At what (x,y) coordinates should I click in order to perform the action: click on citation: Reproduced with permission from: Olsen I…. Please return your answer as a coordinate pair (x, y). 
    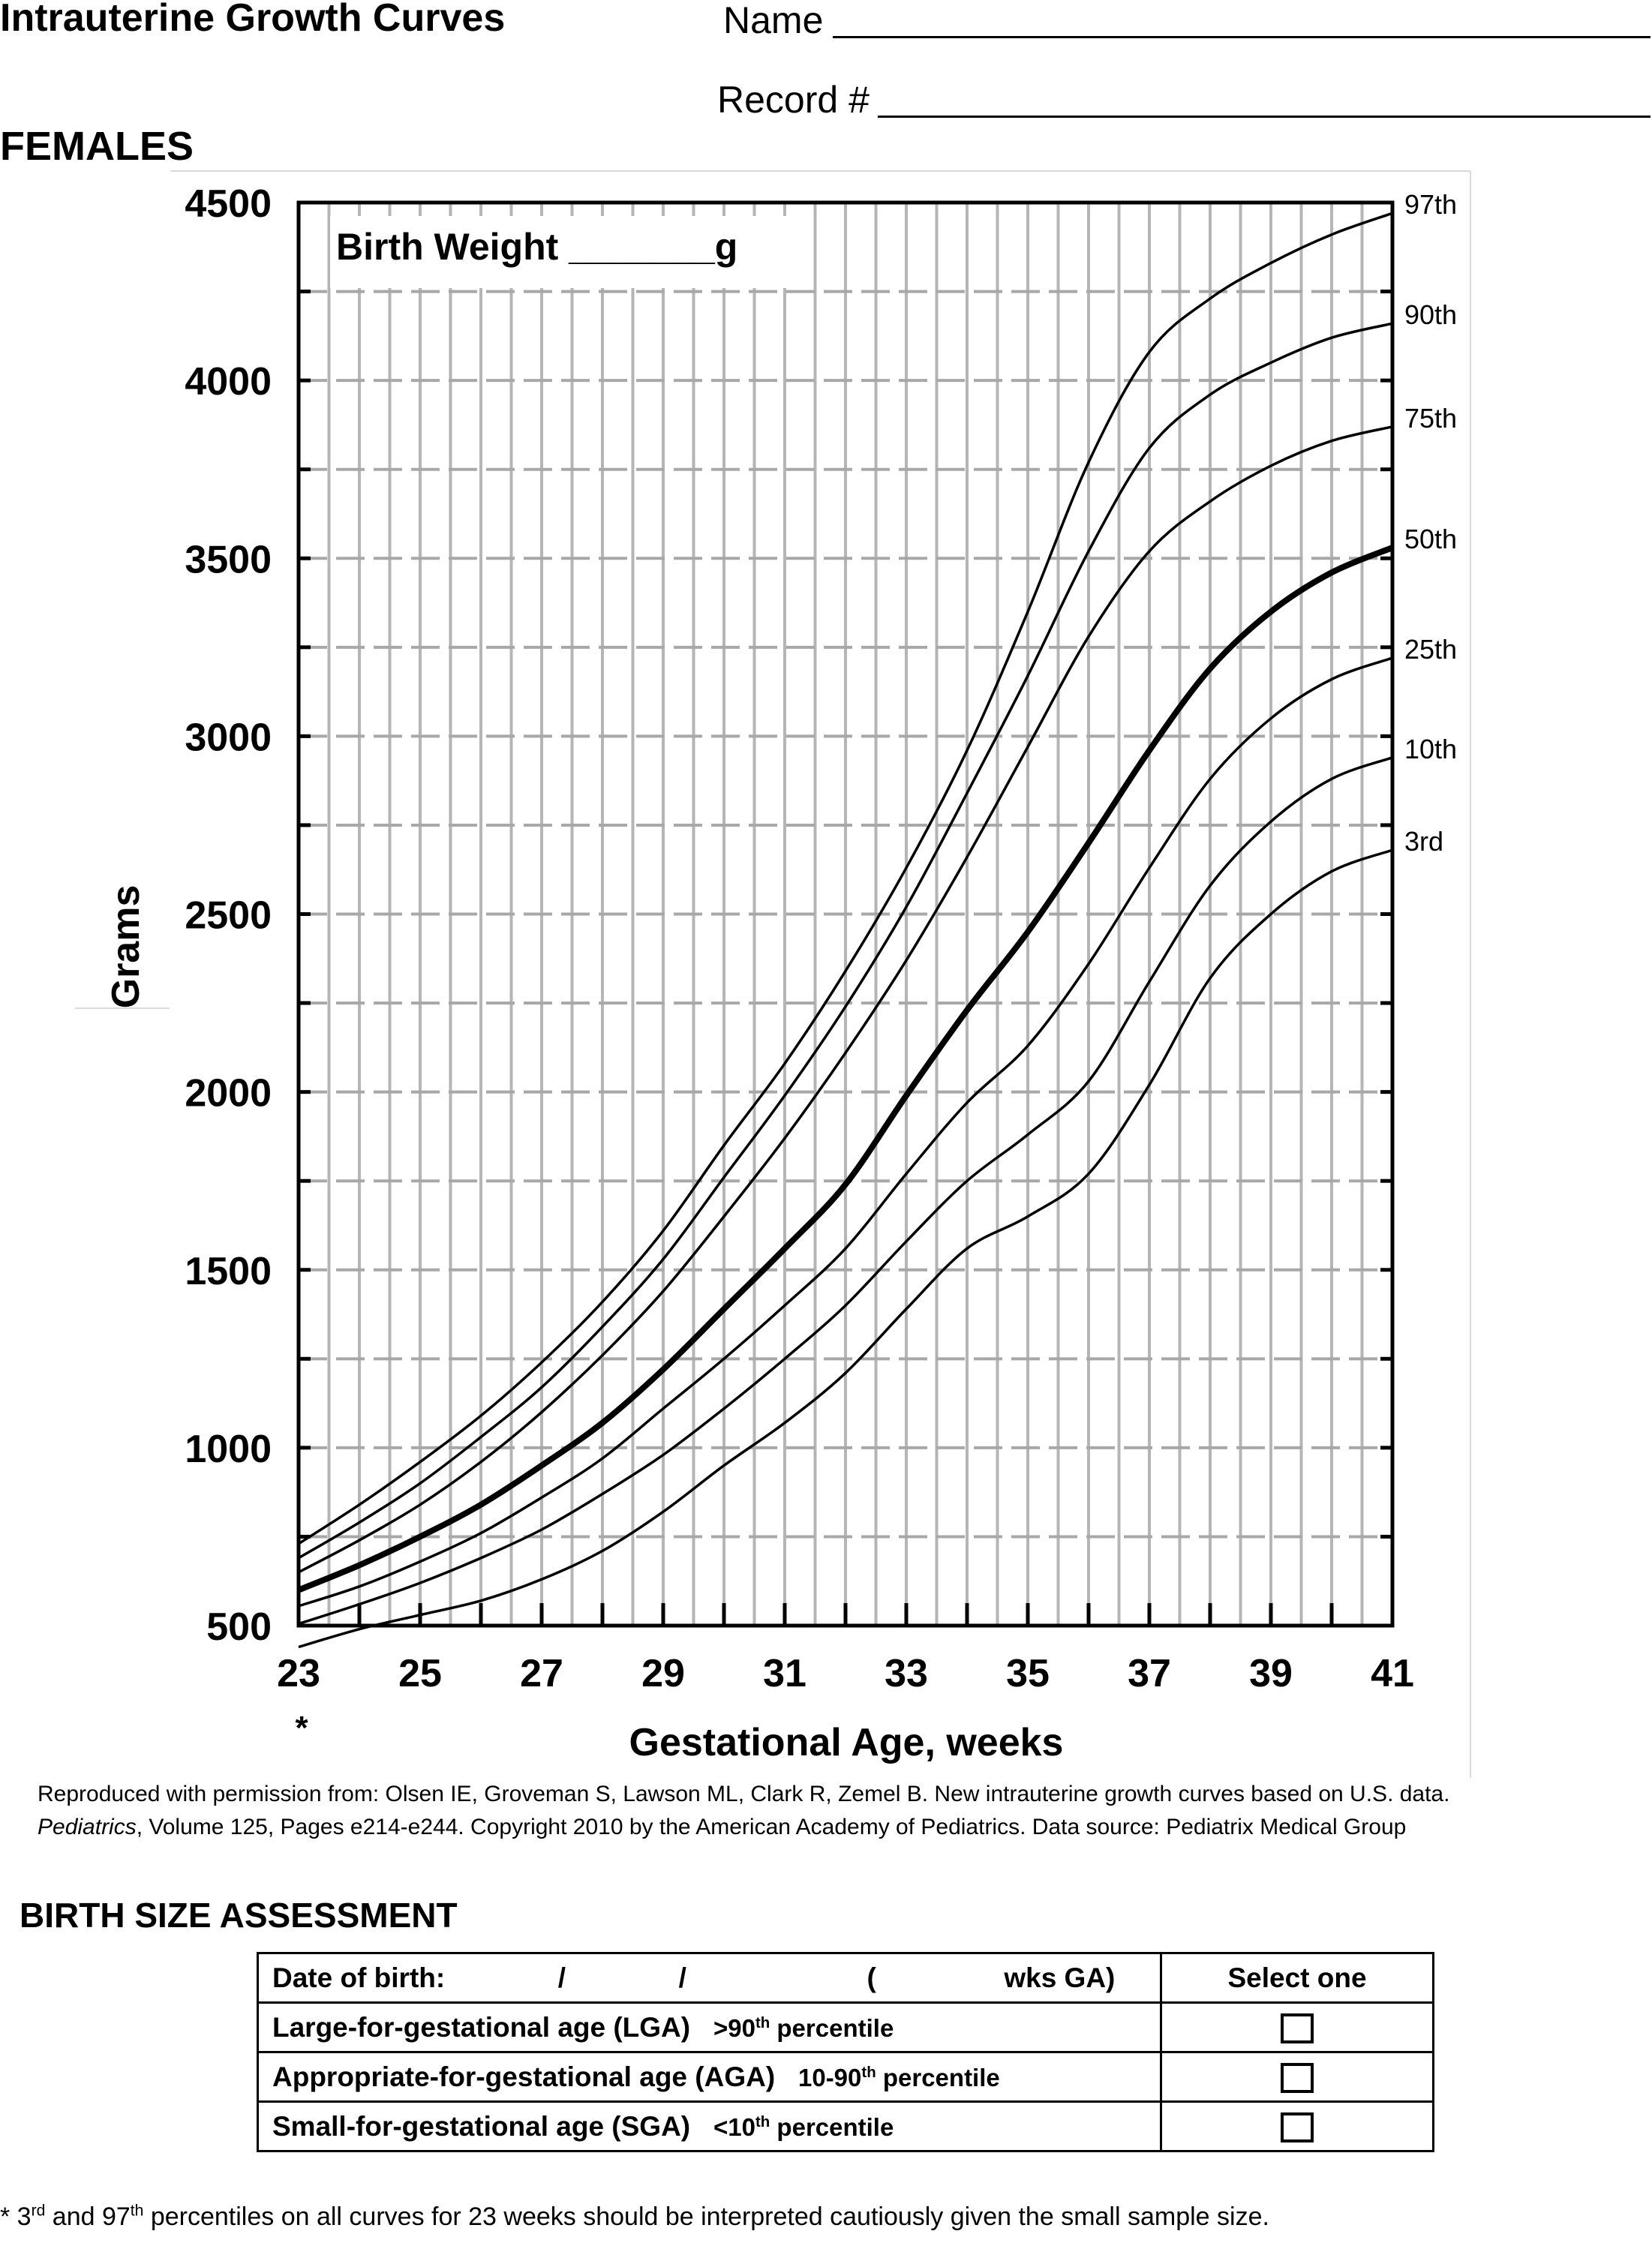
    Looking at the image, I should click on (840, 1811).